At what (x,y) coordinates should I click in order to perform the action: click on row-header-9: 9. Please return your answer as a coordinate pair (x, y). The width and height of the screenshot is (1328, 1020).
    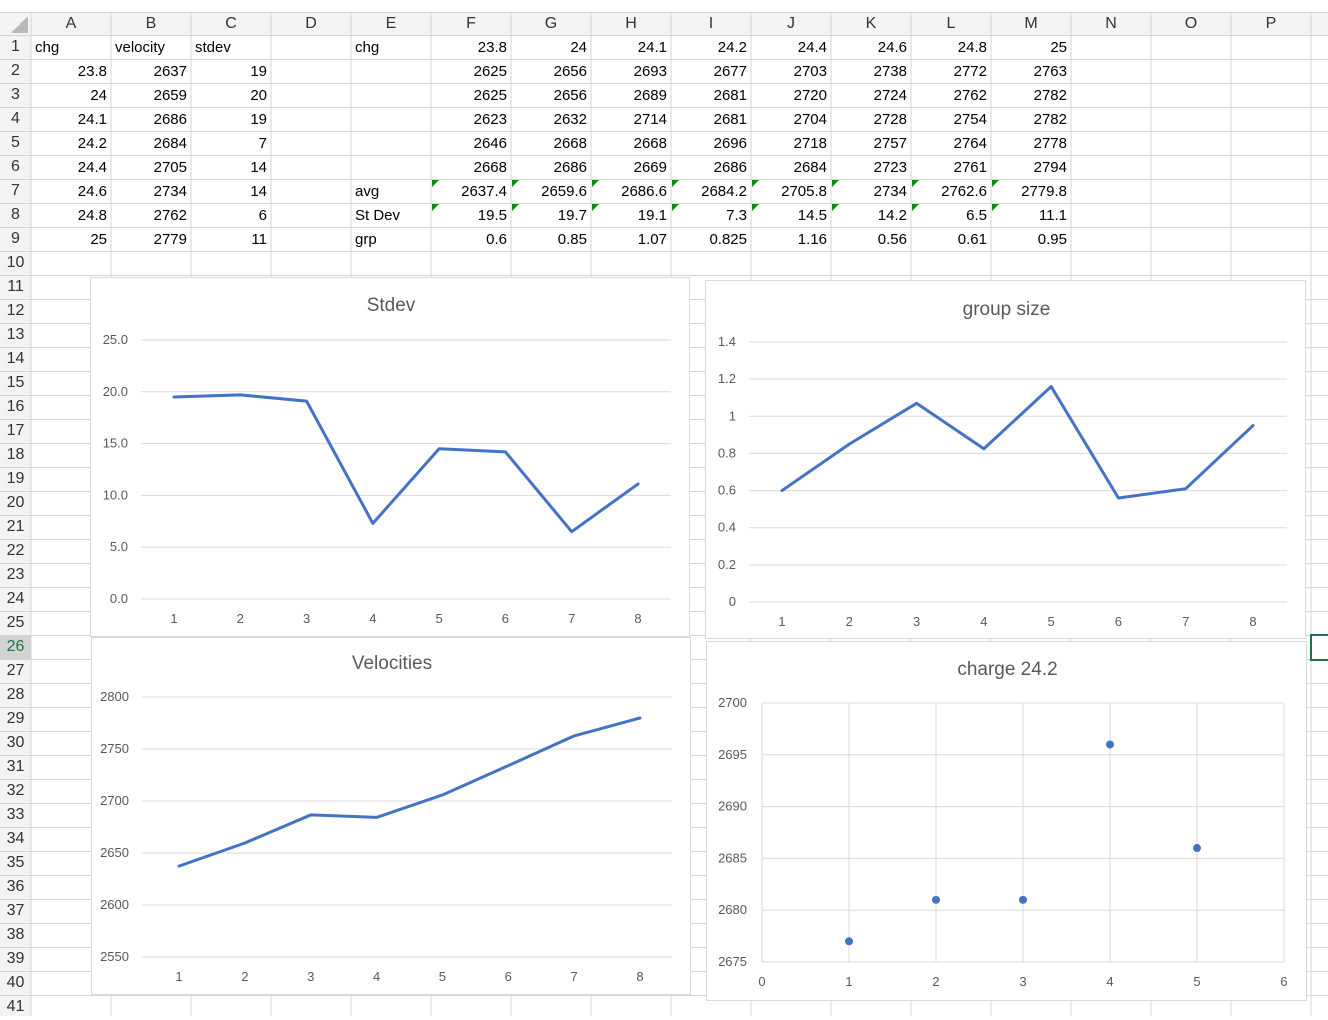
    Looking at the image, I should click on (15, 238).